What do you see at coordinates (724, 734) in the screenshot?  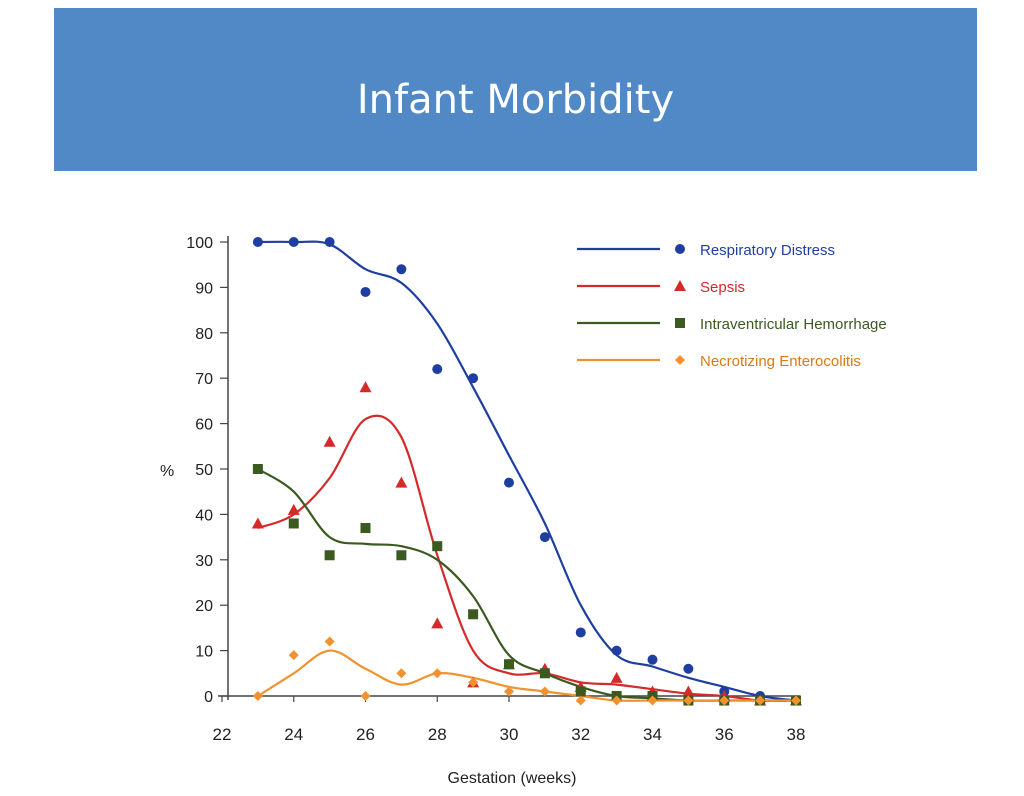 I see `x-tick-label: 36` at bounding box center [724, 734].